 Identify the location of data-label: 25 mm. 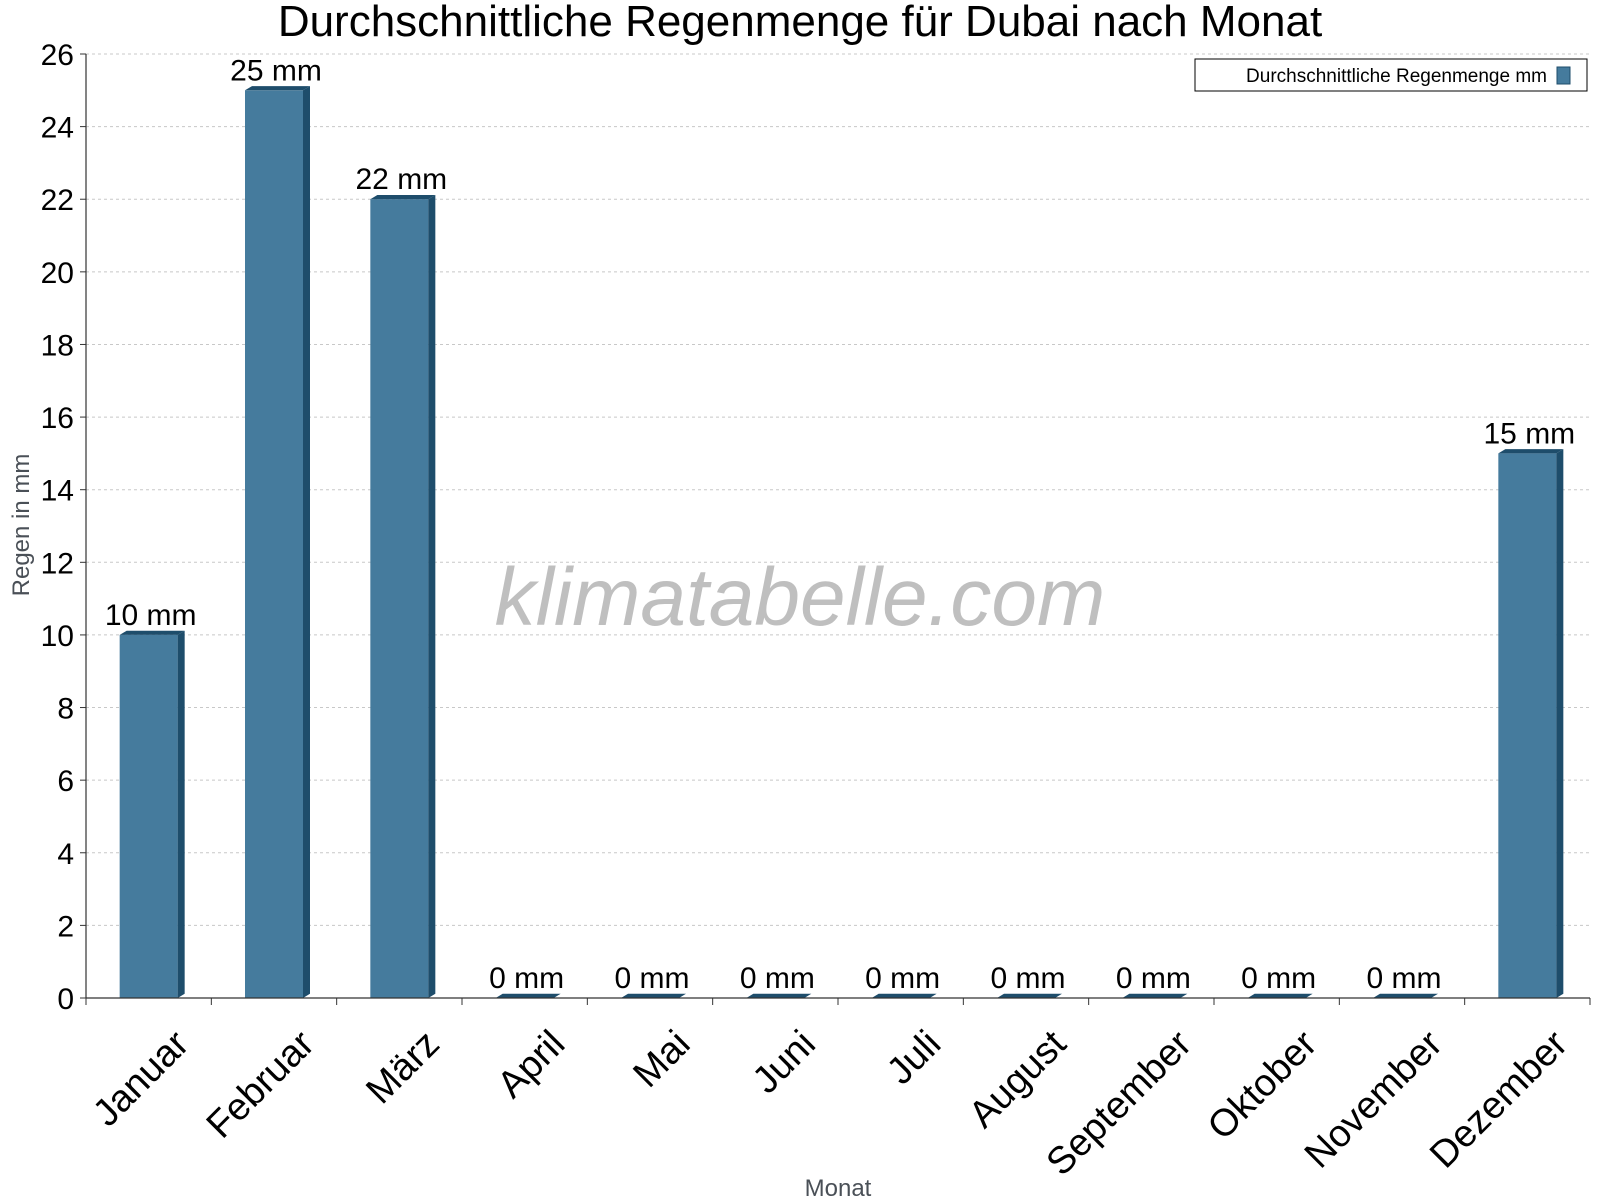
(276, 70).